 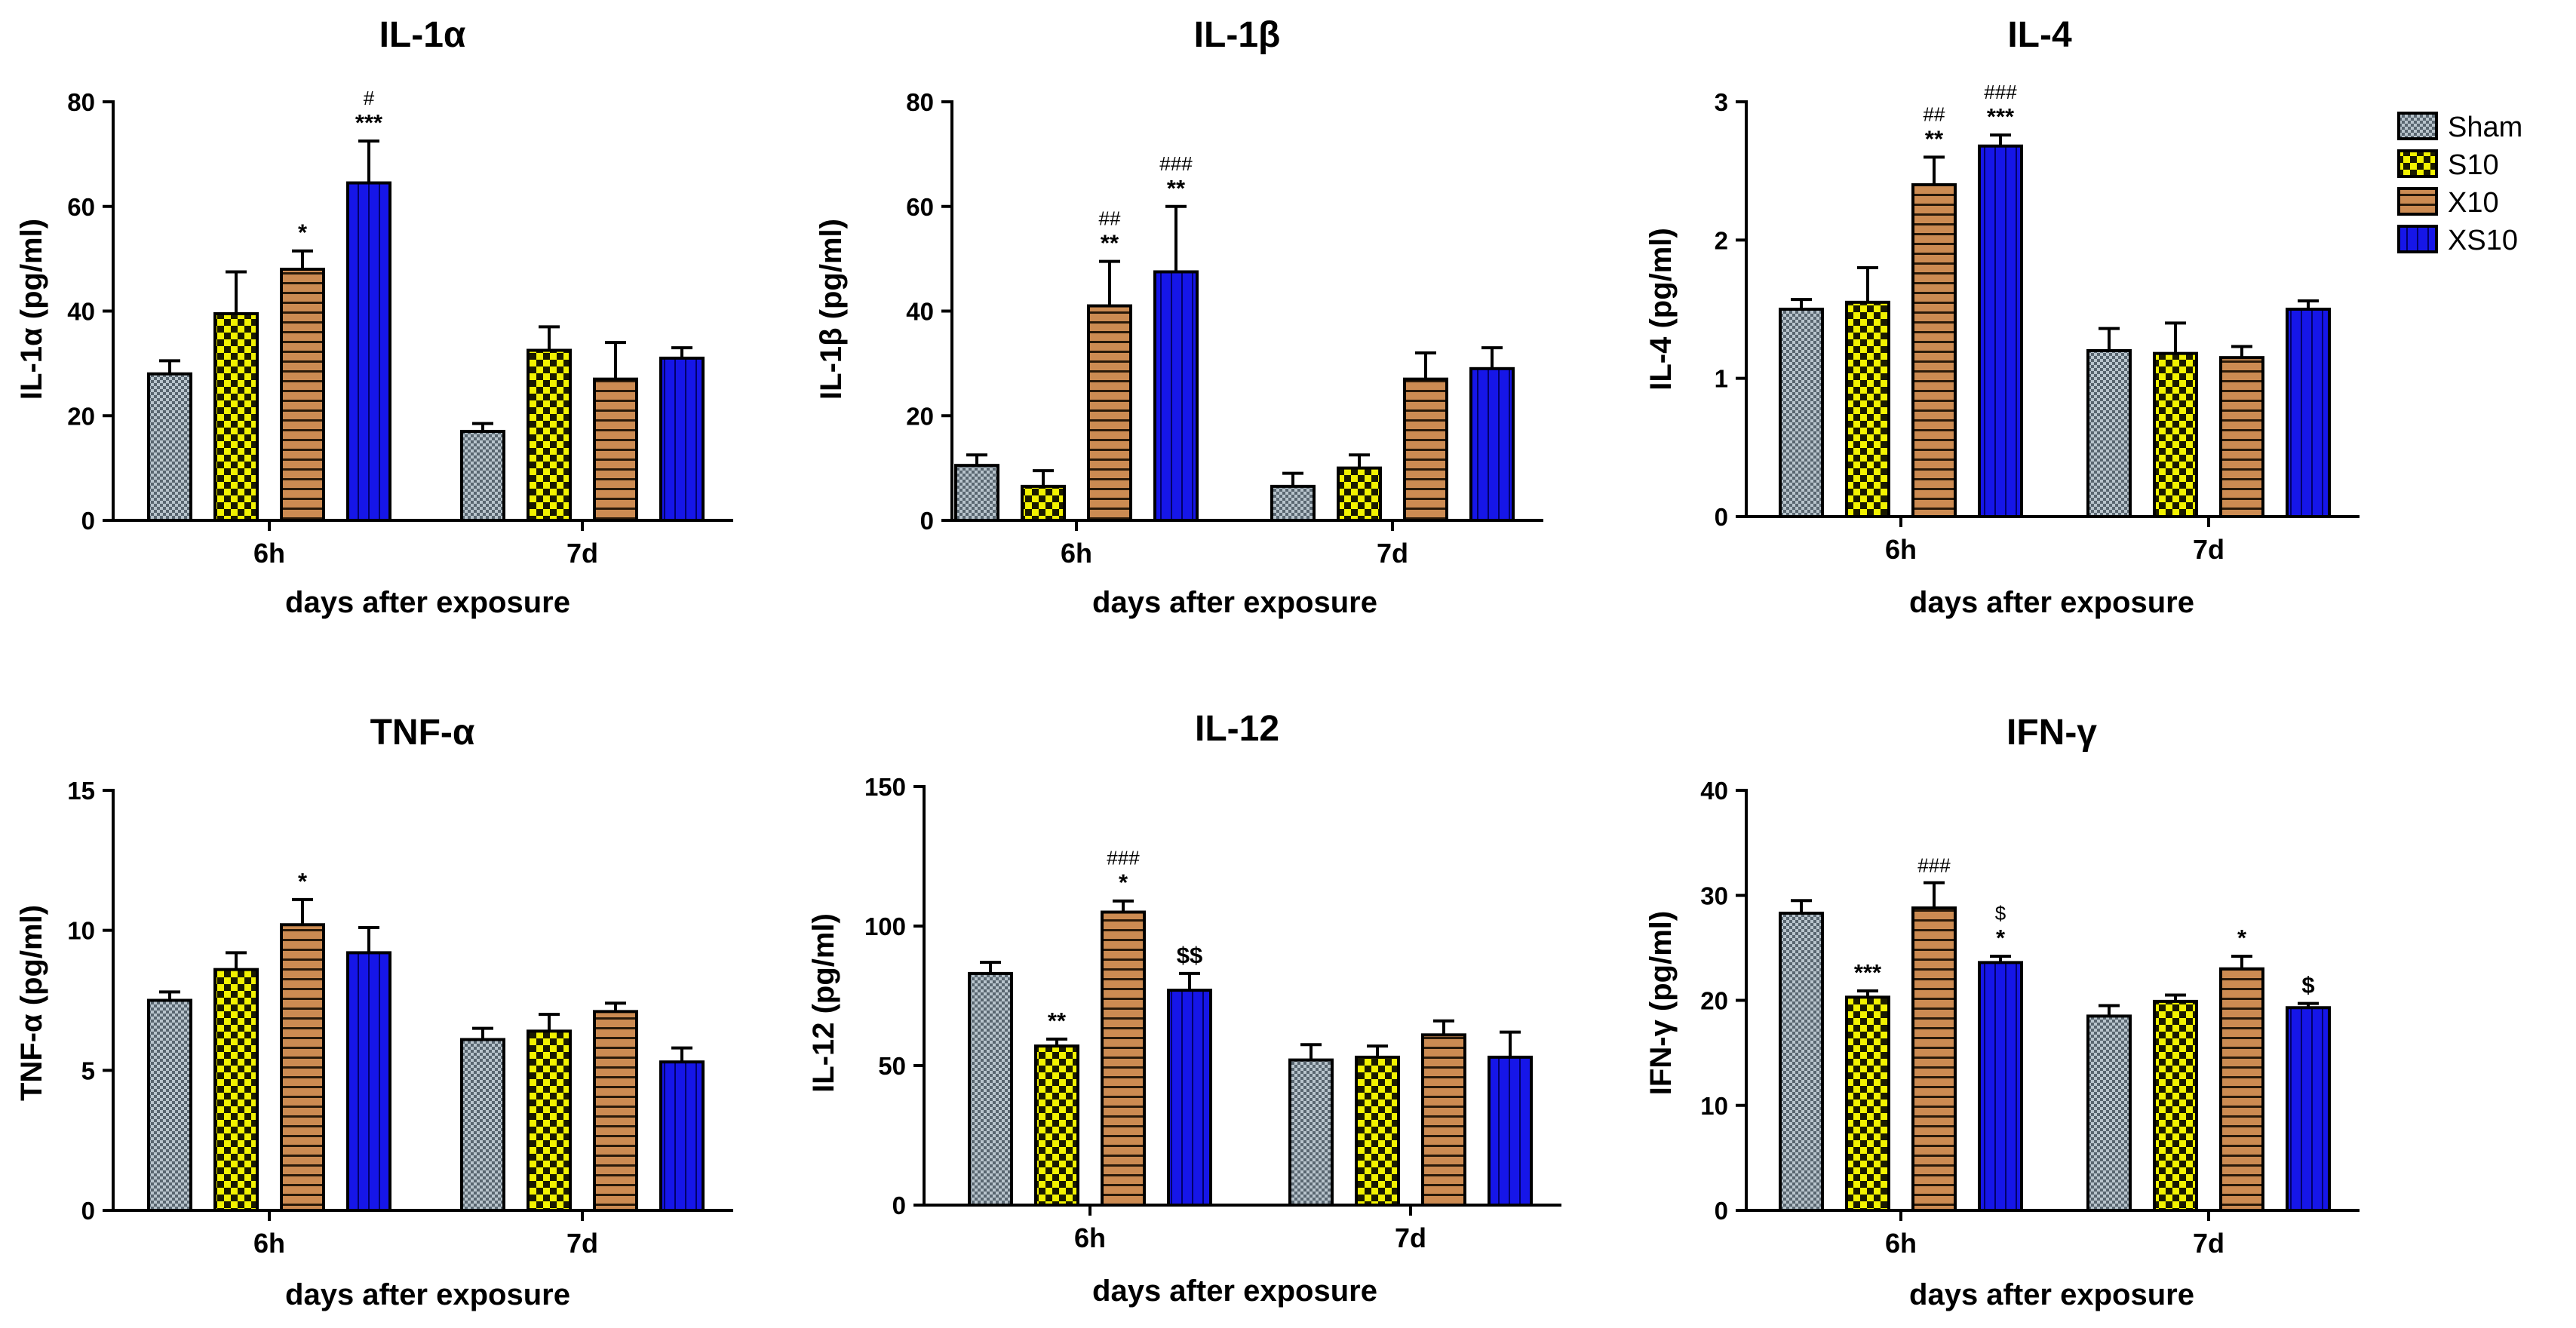 I want to click on legend-swatch-x10, so click(x=2417, y=201).